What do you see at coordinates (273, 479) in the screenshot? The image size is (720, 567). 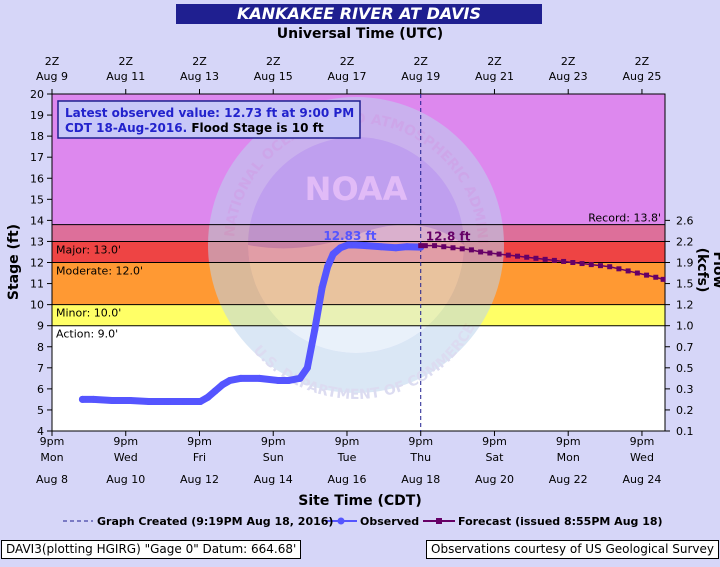 I see `x-tick-label-date: Aug 14` at bounding box center [273, 479].